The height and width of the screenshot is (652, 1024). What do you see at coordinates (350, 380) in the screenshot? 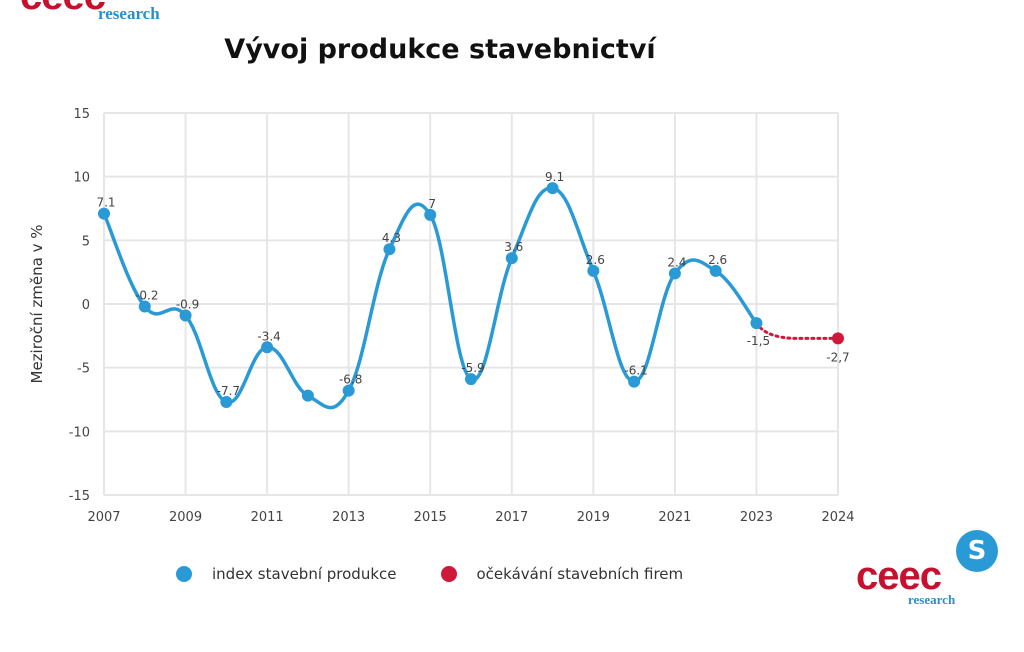
I see `data-label: -6.8` at bounding box center [350, 380].